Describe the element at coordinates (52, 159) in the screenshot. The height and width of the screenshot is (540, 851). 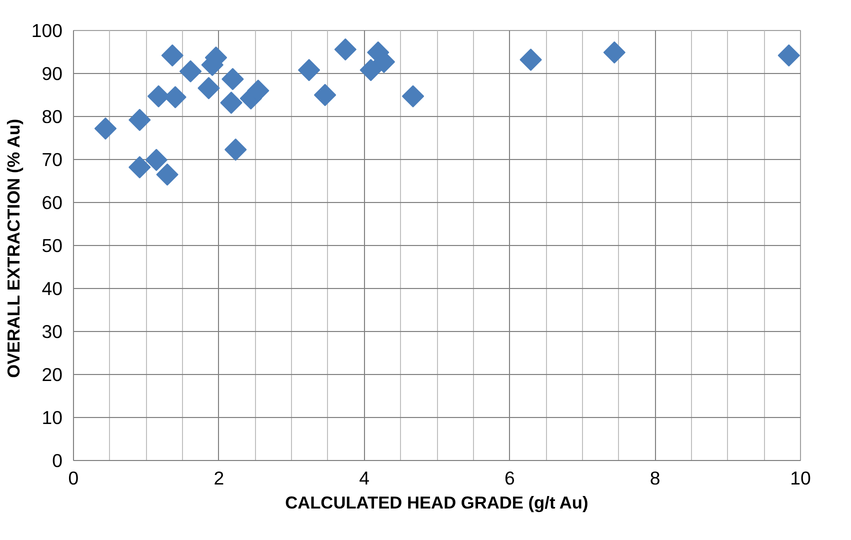
I see `y-tick-label: 70` at that location.